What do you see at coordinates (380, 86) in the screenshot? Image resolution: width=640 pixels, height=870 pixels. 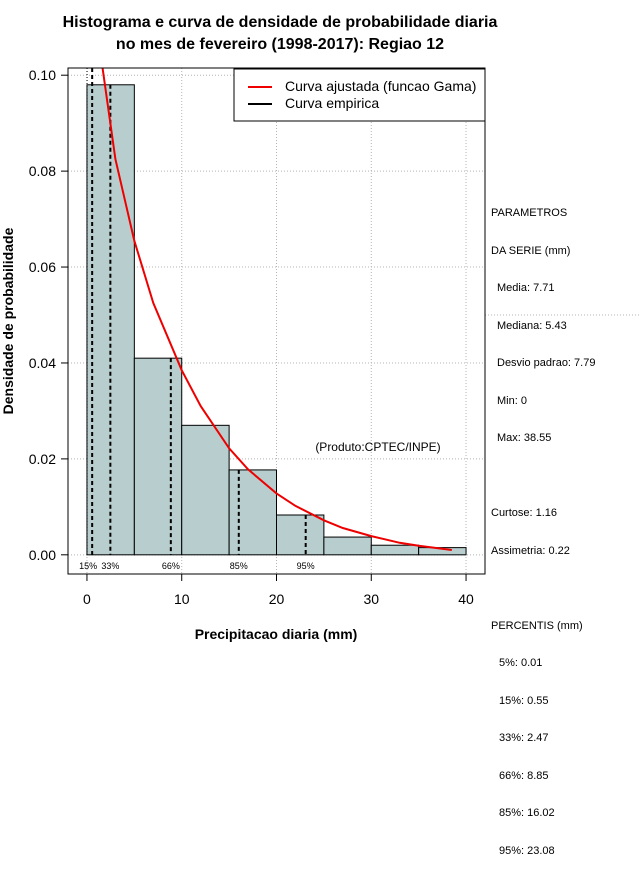 I see `legend-fitted-label: Curva ajustada (funcao Gama)` at bounding box center [380, 86].